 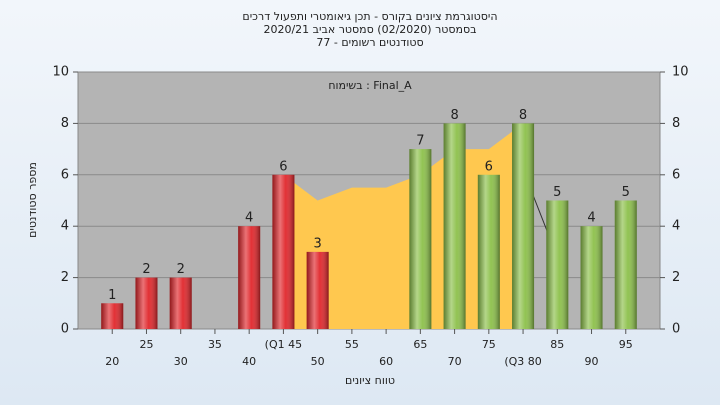 I want to click on x-tick-label: 85, so click(x=557, y=344).